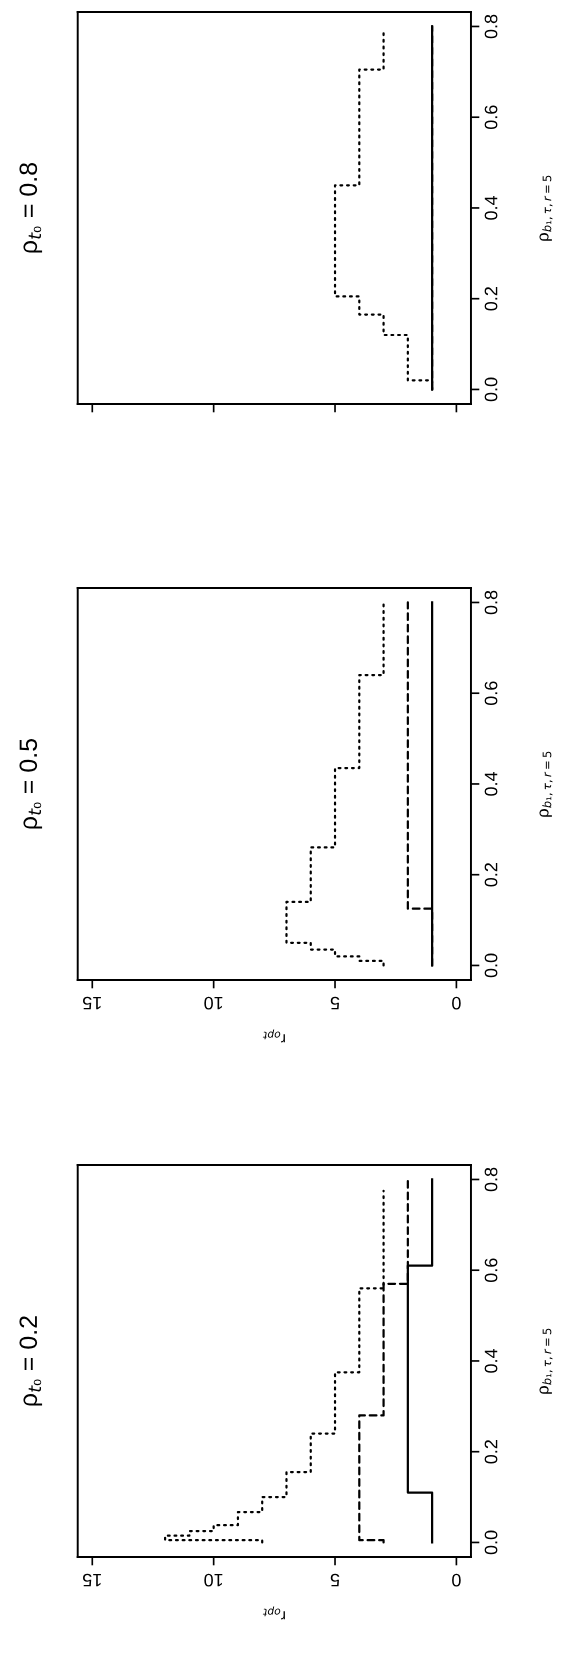 The width and height of the screenshot is (580, 1659). Describe the element at coordinates (31, 1361) in the screenshot. I see `text: ρ$_{t₀}$ = 0.2` at that location.